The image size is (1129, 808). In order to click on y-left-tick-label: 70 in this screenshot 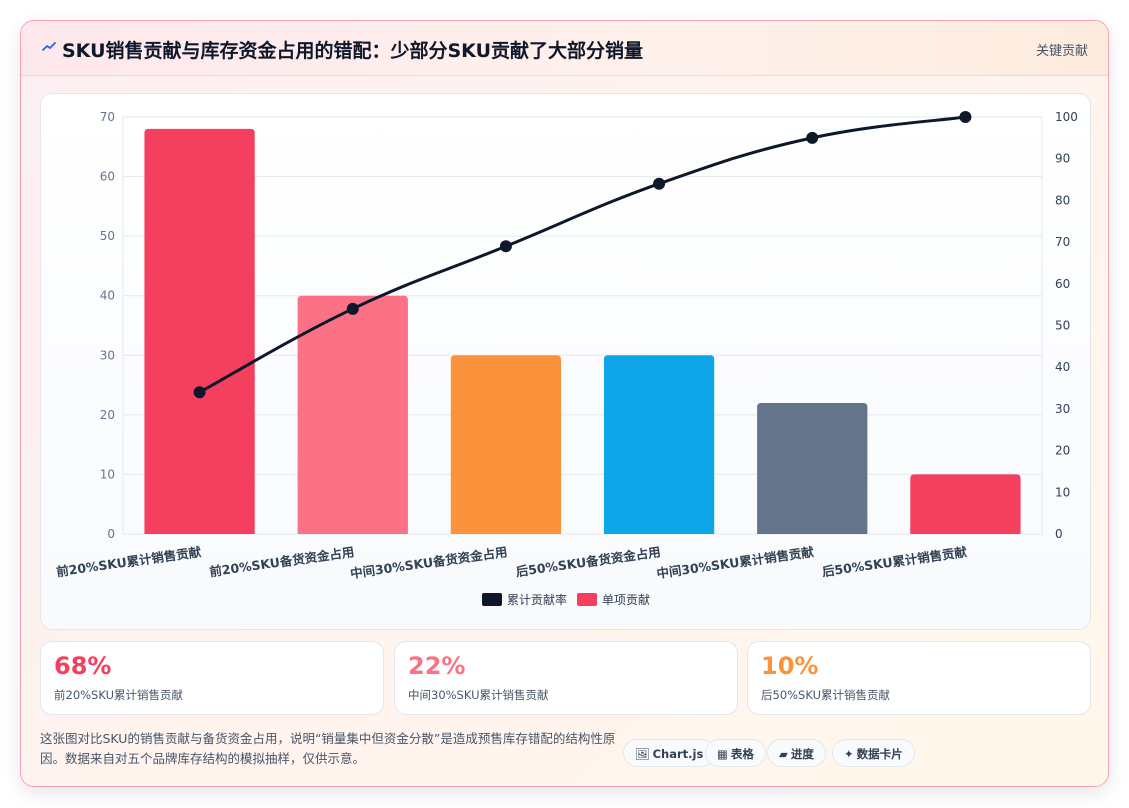, I will do `click(107, 117)`.